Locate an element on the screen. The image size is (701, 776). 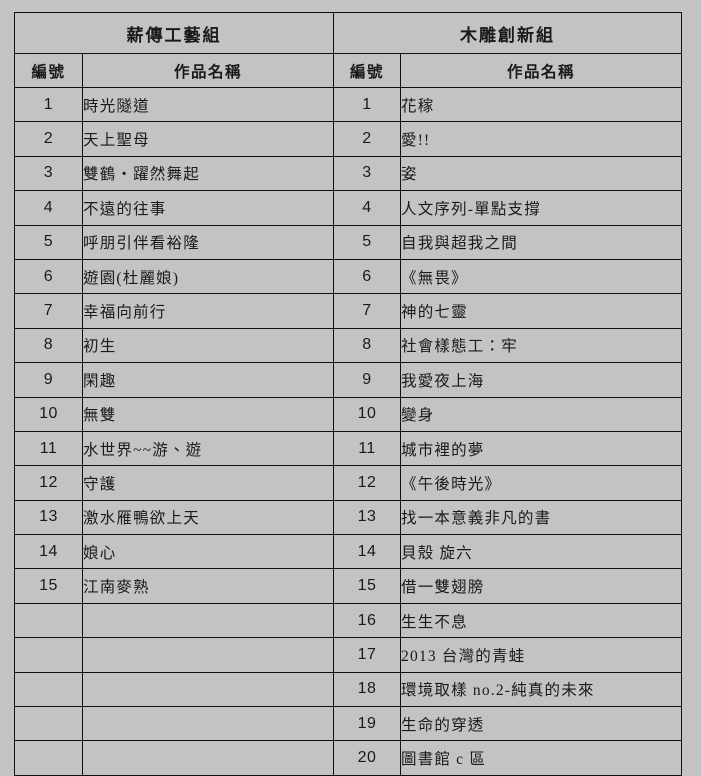
table-row: 18 環境取樣 no.2-純真的未來 is located at coordinates (348, 689).